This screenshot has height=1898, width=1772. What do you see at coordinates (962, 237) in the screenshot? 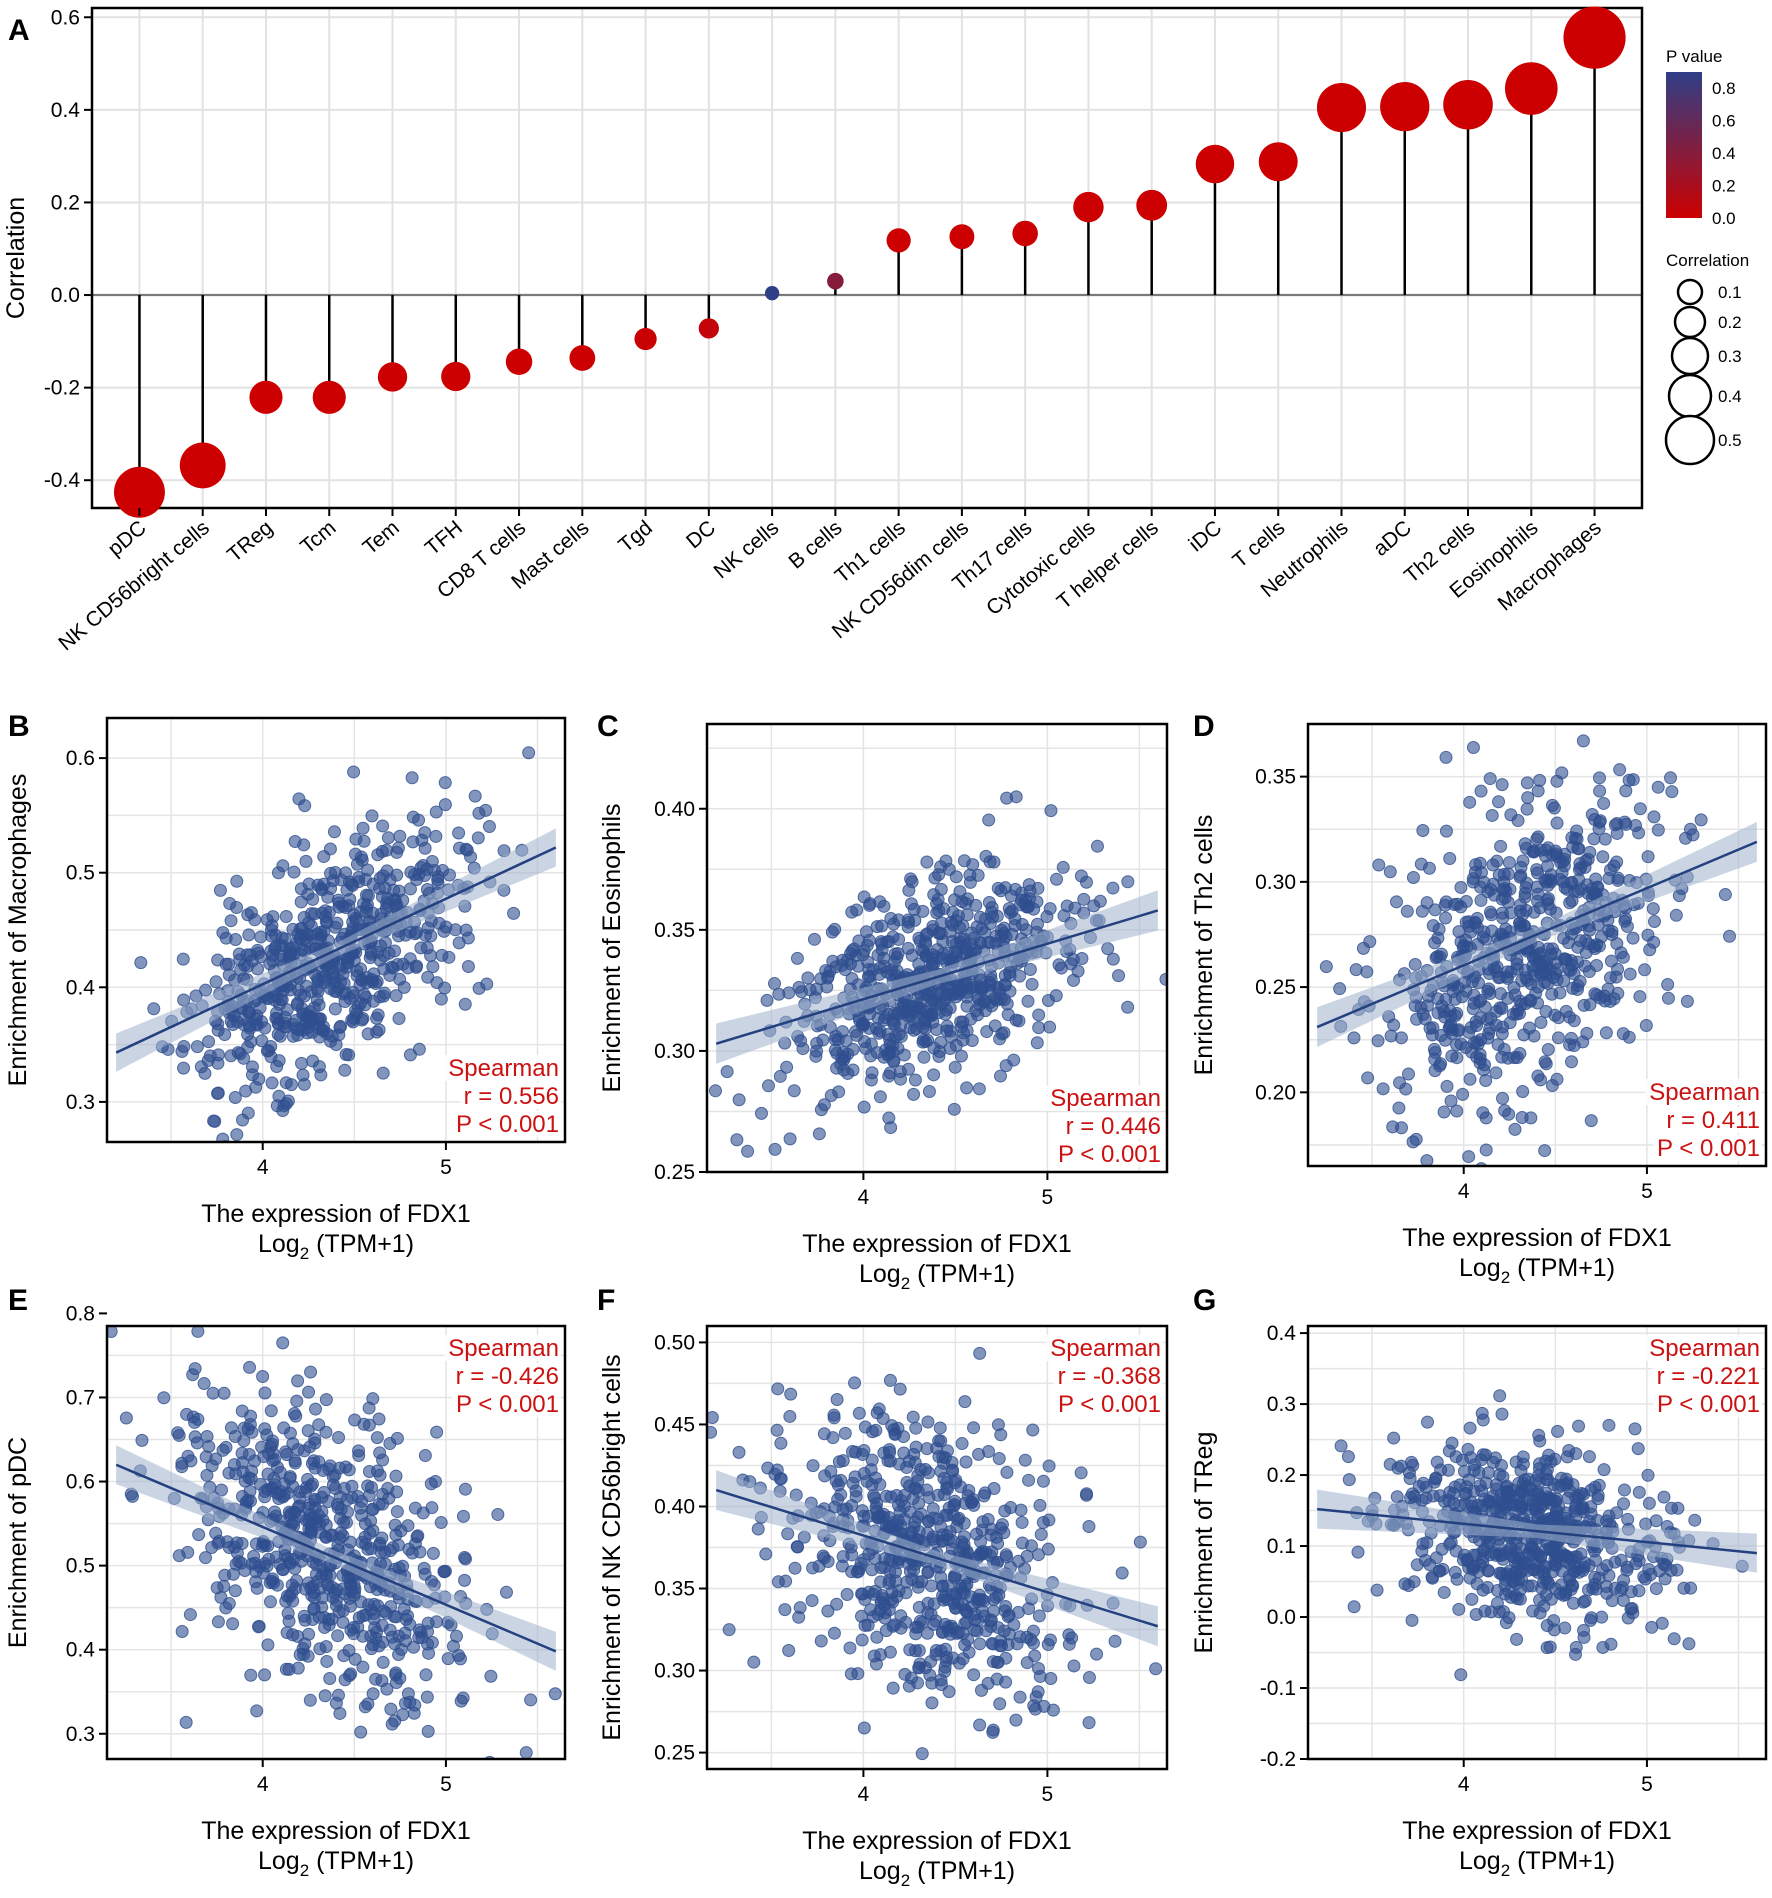
I see `lollipop-point` at bounding box center [962, 237].